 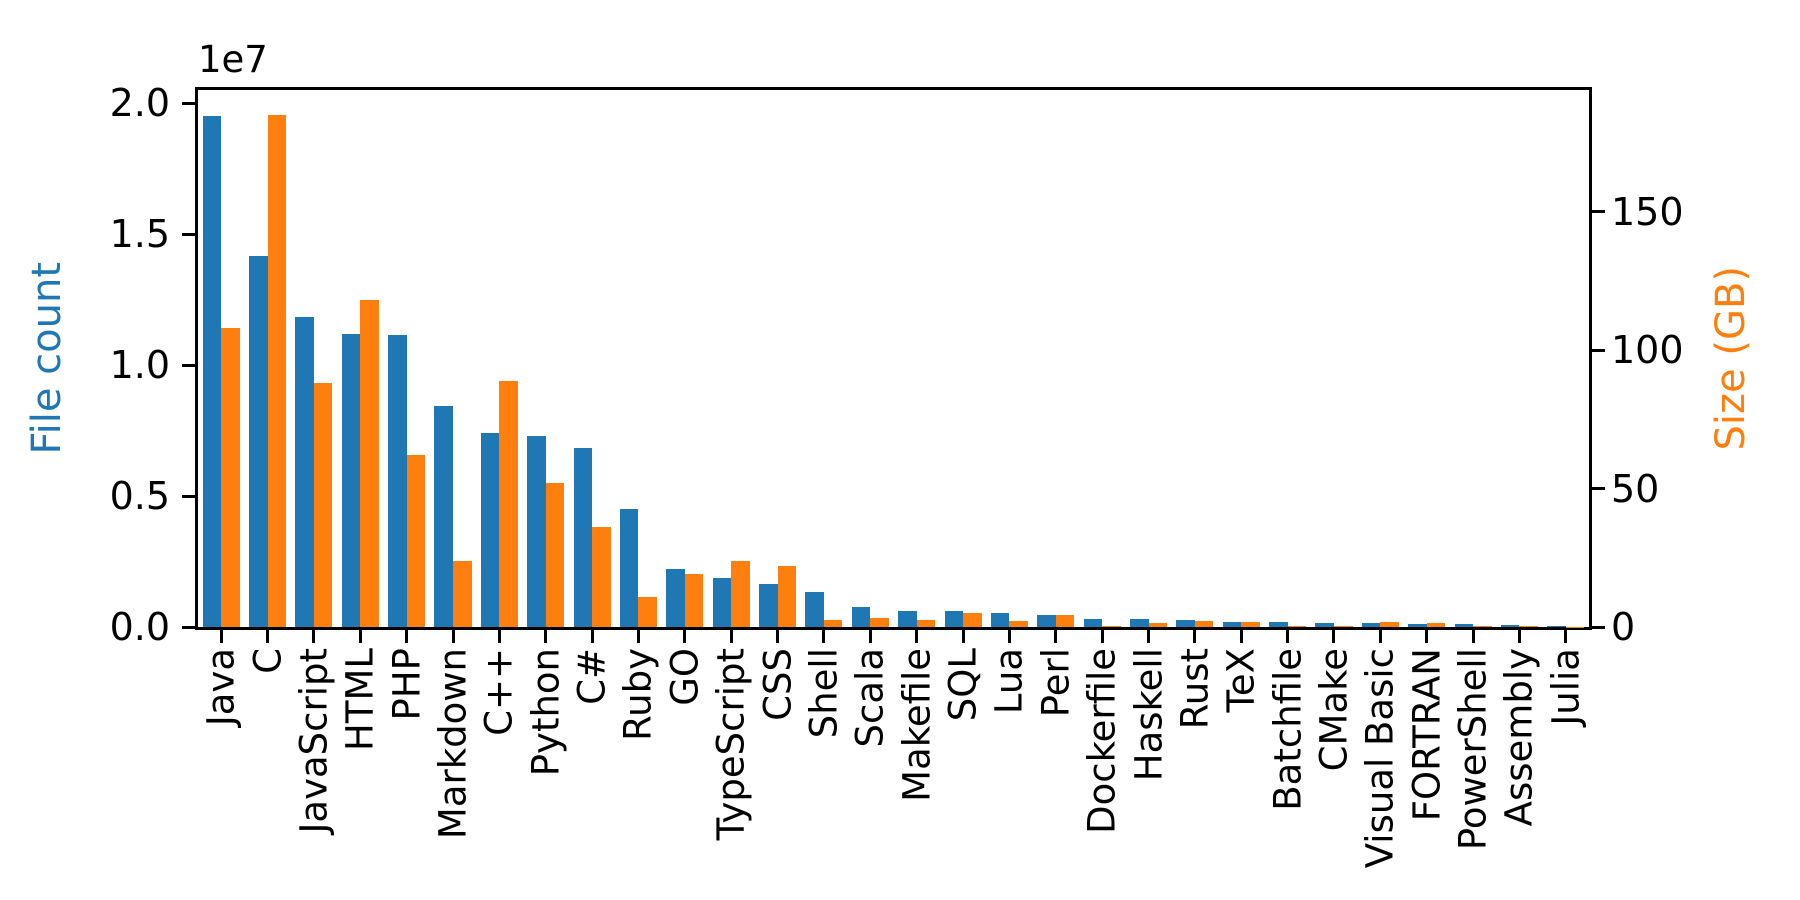 I want to click on bar-file-count-javascript, so click(x=304, y=471).